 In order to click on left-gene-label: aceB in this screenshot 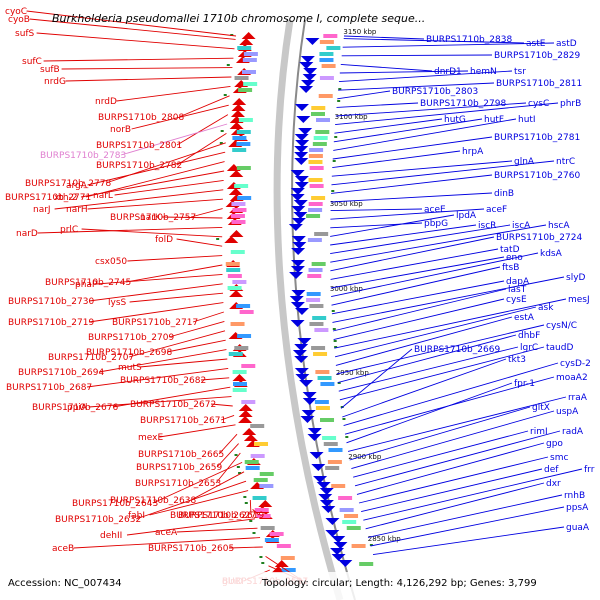, I will do `click(63, 549)`.